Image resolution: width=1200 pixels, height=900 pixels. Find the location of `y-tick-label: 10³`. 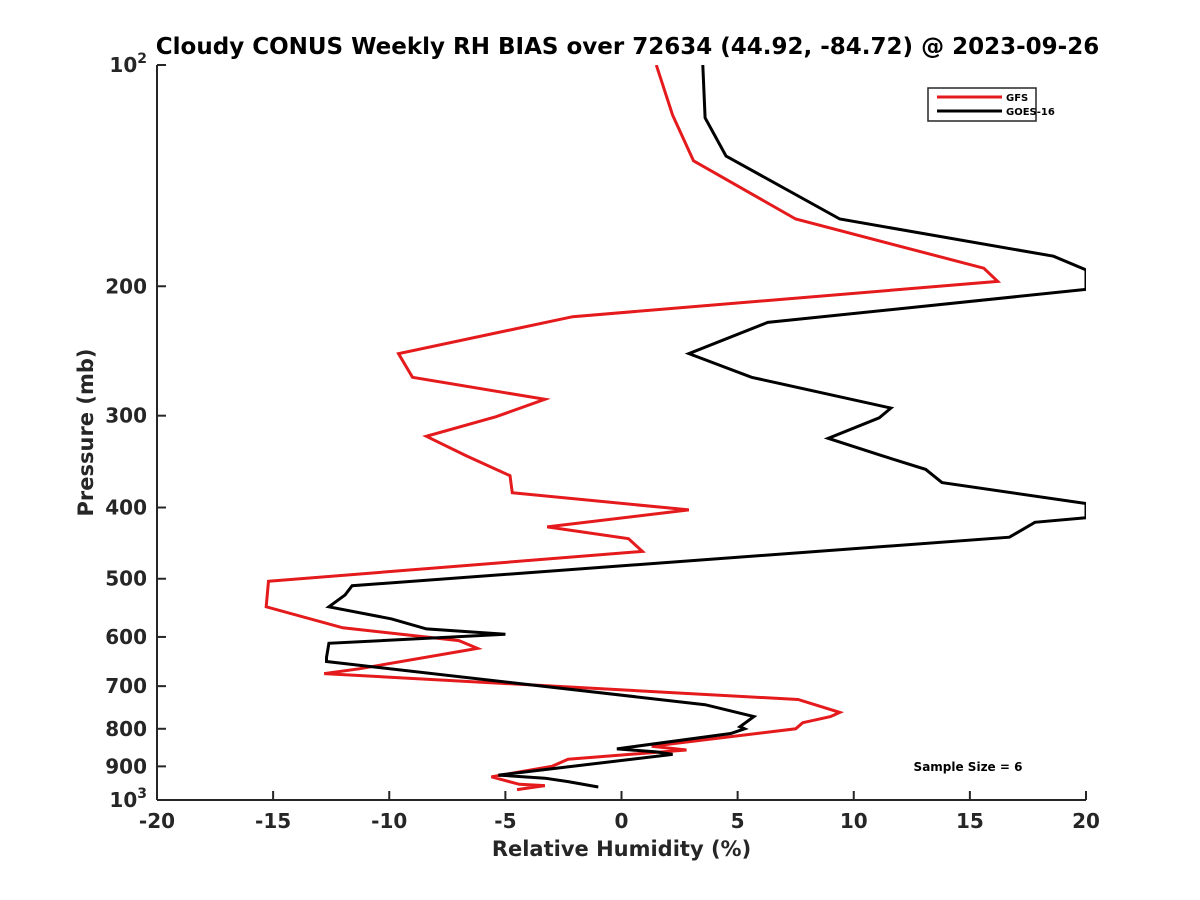

y-tick-label: 10³ is located at coordinates (128, 799).